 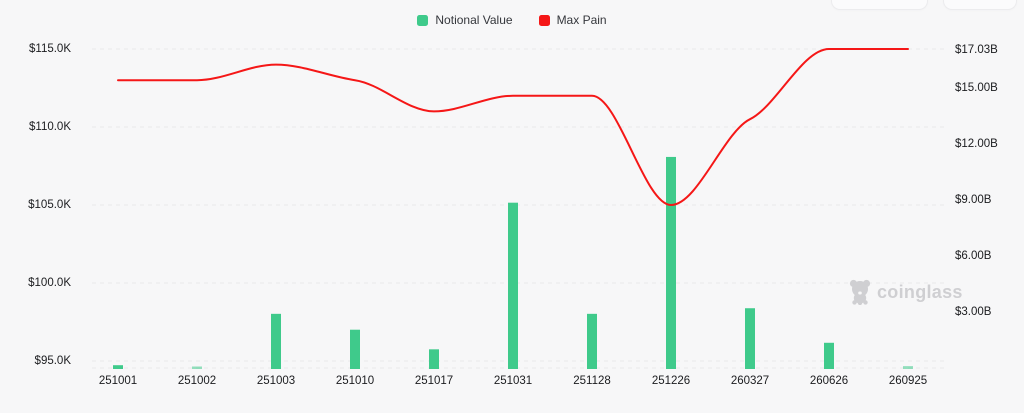 What do you see at coordinates (973, 255) in the screenshot?
I see `notional-axis-label: $6.00B` at bounding box center [973, 255].